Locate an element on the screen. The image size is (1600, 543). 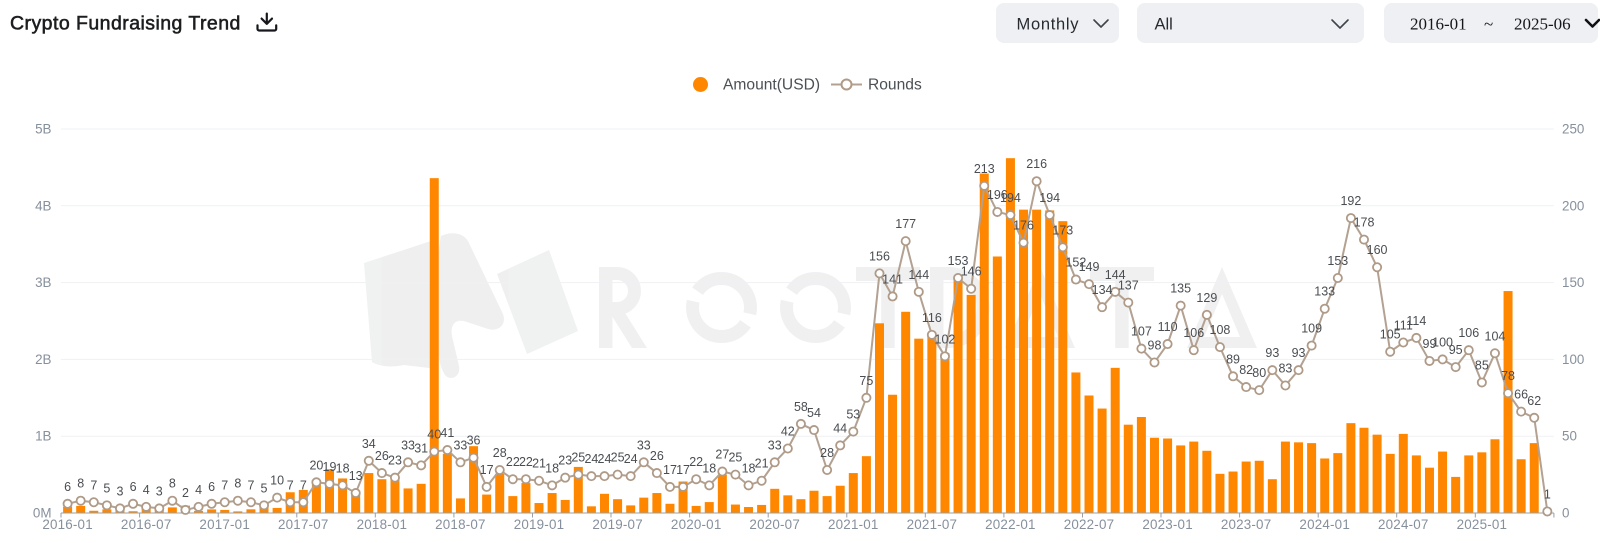
svg-text: 144 is located at coordinates (1115, 275).